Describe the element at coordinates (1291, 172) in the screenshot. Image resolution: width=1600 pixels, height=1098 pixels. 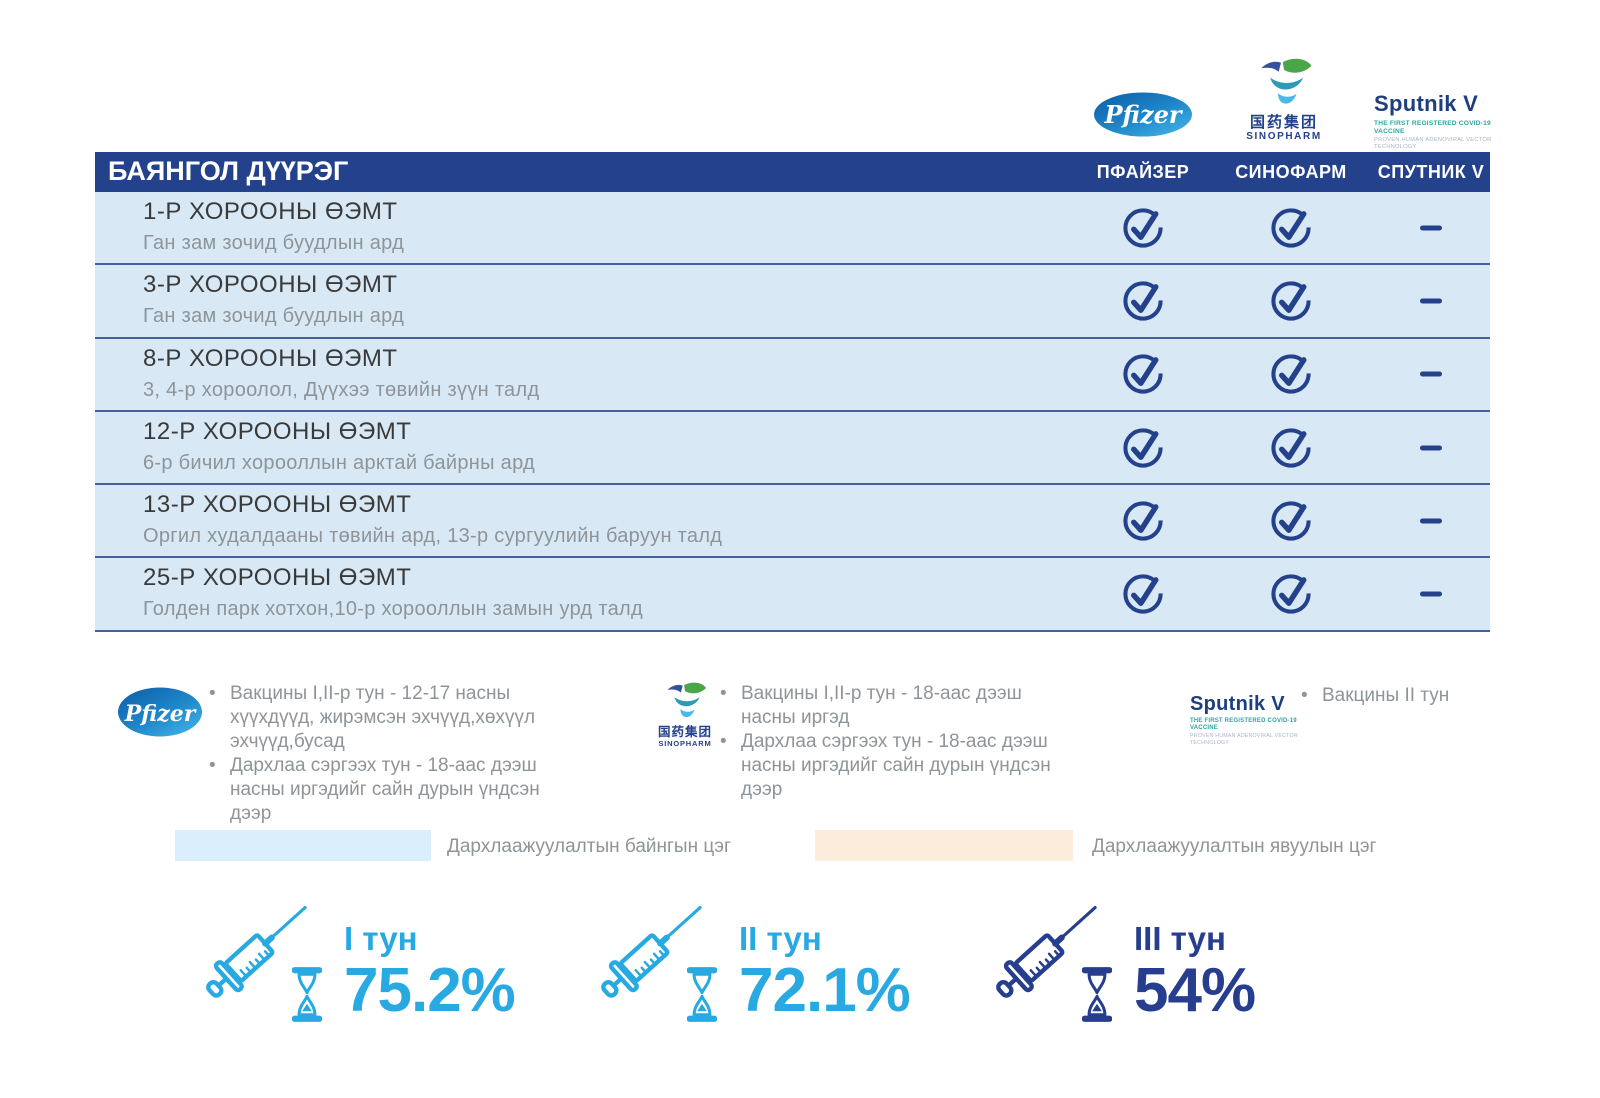
I see `column-header: СИНОФАРМ` at that location.